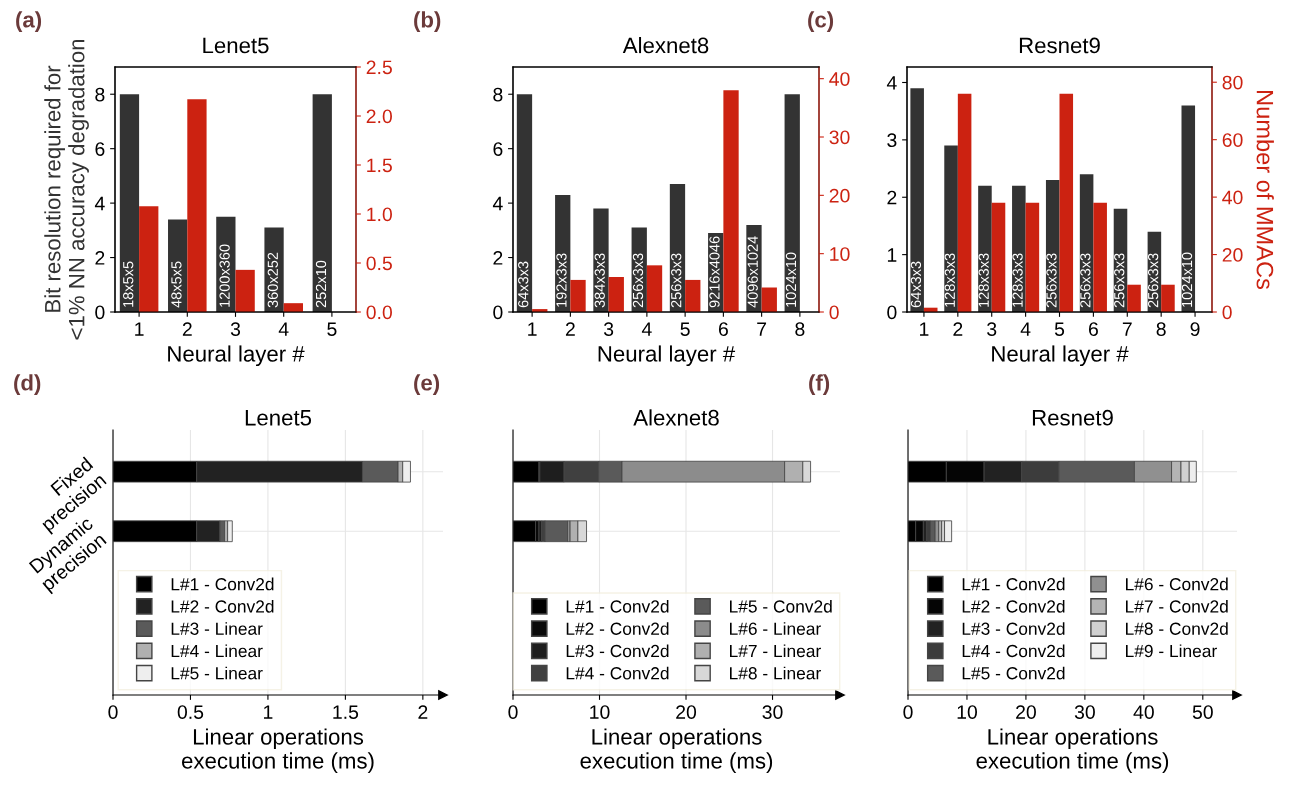 The height and width of the screenshot is (794, 1293). I want to click on legend-label: L#9 - Linear, so click(1171, 651).